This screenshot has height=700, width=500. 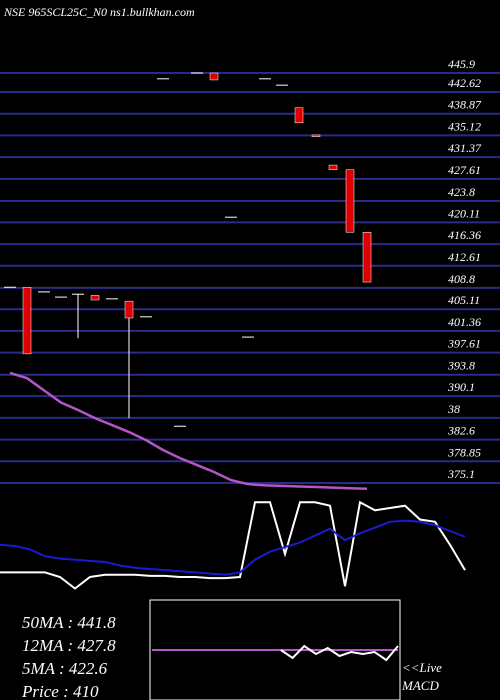 I want to click on macd-live: <<Live, so click(x=422, y=667).